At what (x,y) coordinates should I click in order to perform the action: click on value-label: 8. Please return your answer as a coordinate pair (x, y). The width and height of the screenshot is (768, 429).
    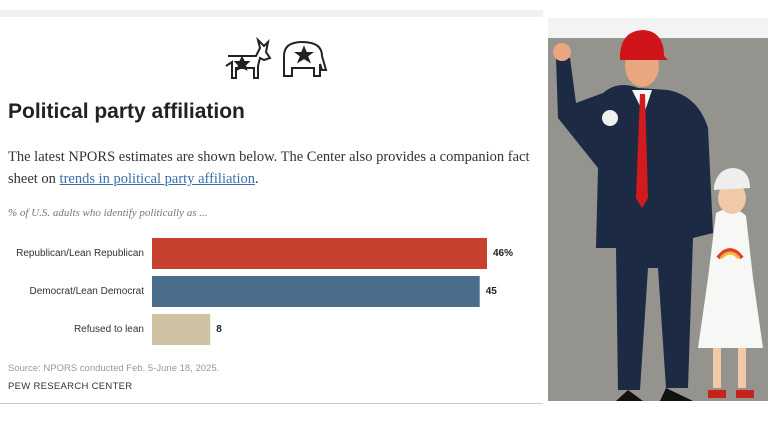
    Looking at the image, I should click on (219, 329).